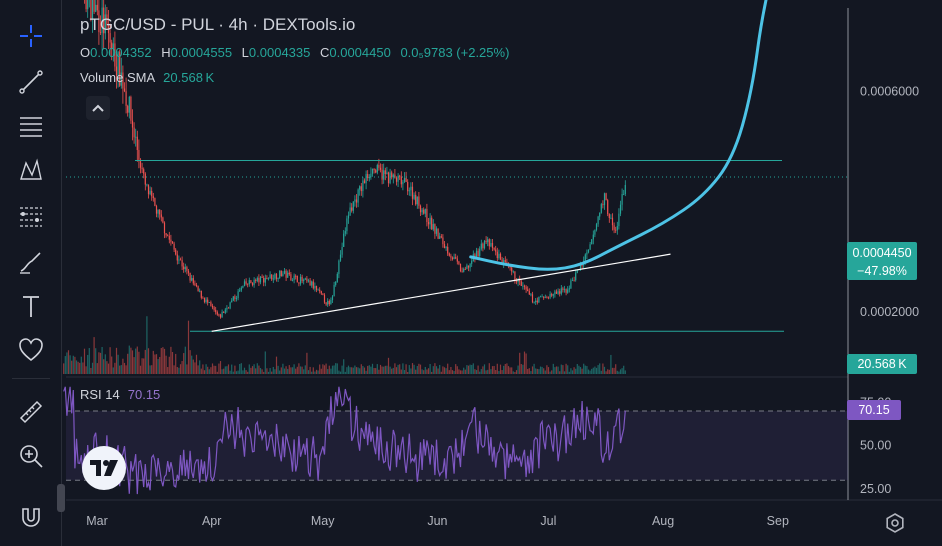  I want to click on settings-button, so click(895, 523).